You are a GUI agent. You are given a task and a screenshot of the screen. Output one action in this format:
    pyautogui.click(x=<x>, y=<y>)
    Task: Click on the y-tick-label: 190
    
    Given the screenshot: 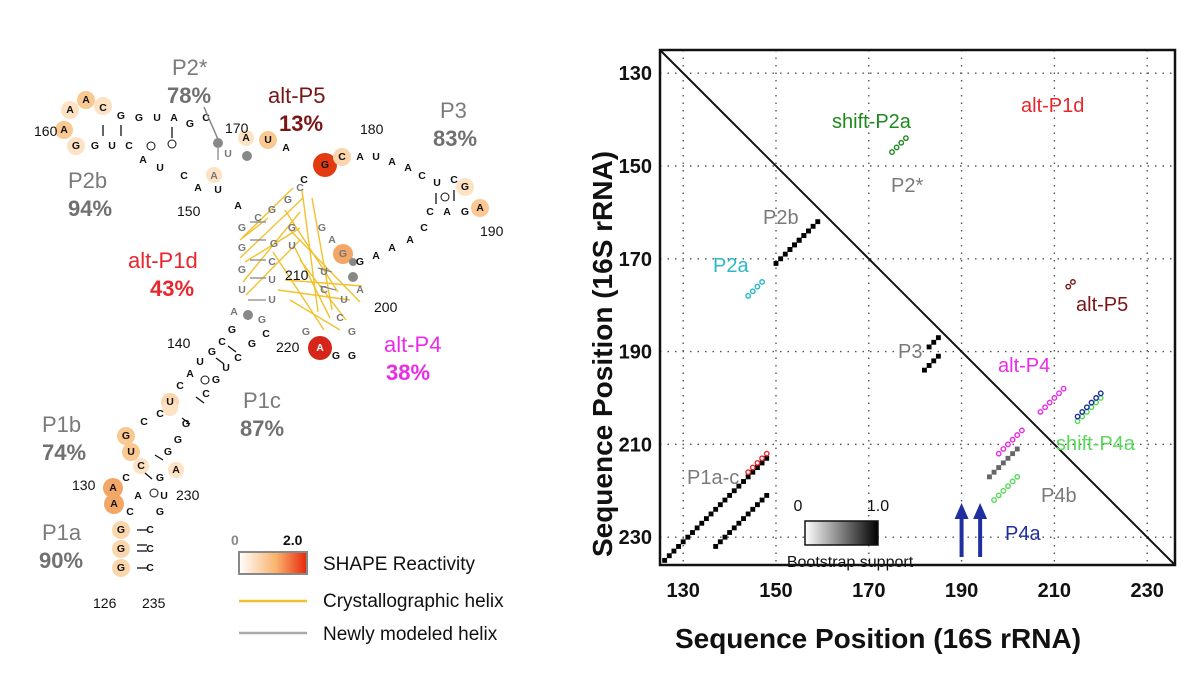 What is the action you would take?
    pyautogui.click(x=635, y=353)
    